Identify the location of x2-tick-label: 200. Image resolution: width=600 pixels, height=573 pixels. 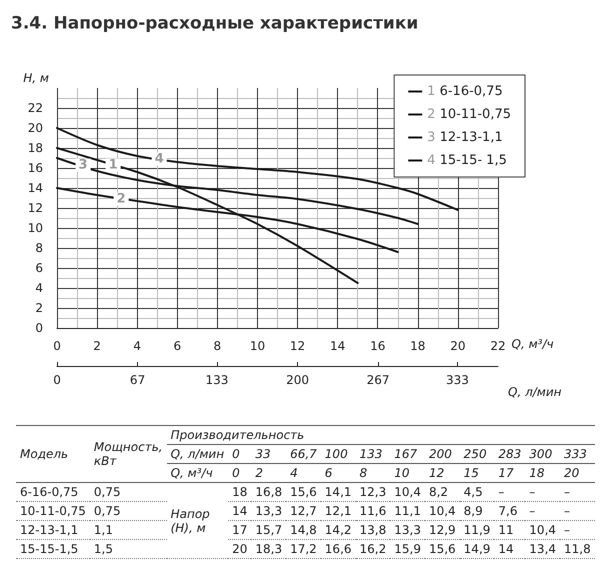
(297, 380).